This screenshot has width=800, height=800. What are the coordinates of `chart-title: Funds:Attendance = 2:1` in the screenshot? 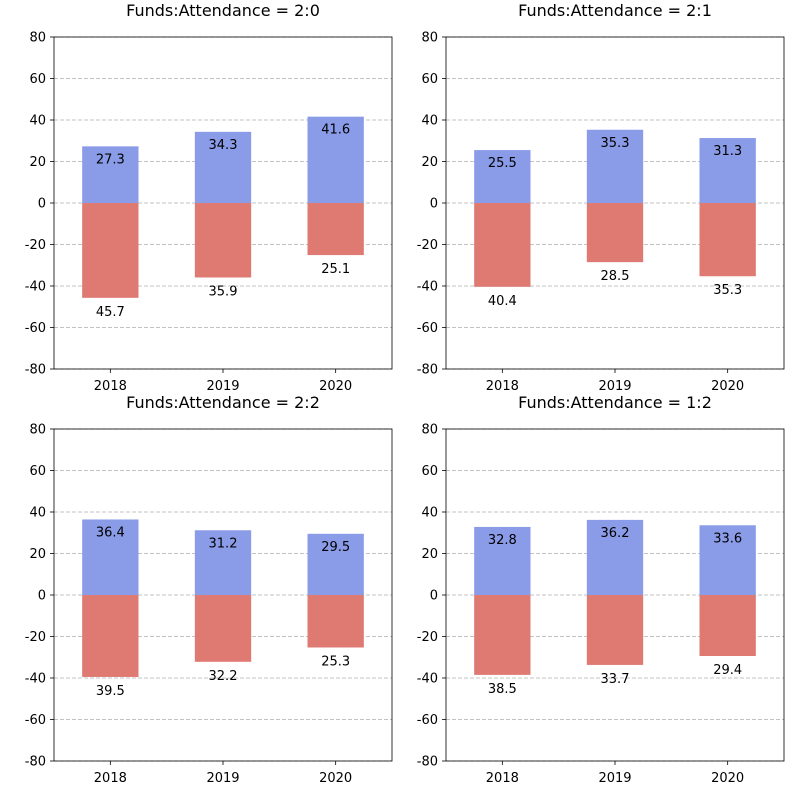 It's located at (615, 10).